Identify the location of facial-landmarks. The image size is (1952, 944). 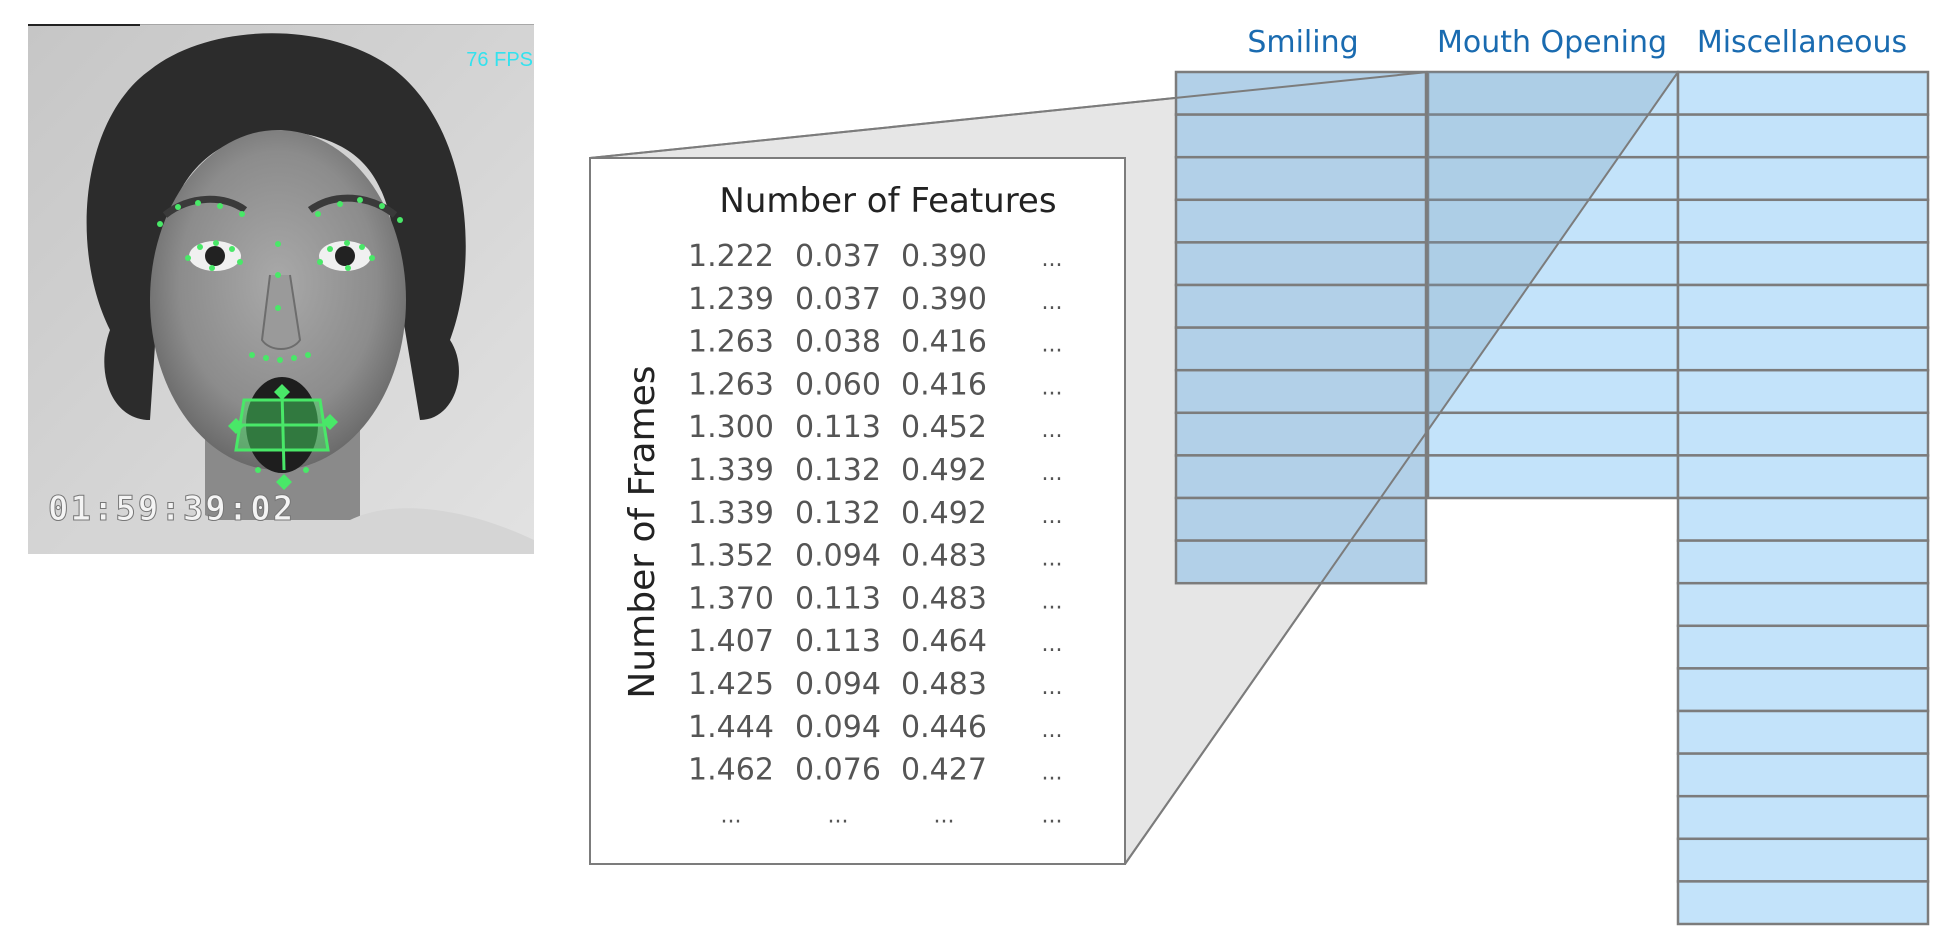
(280, 335).